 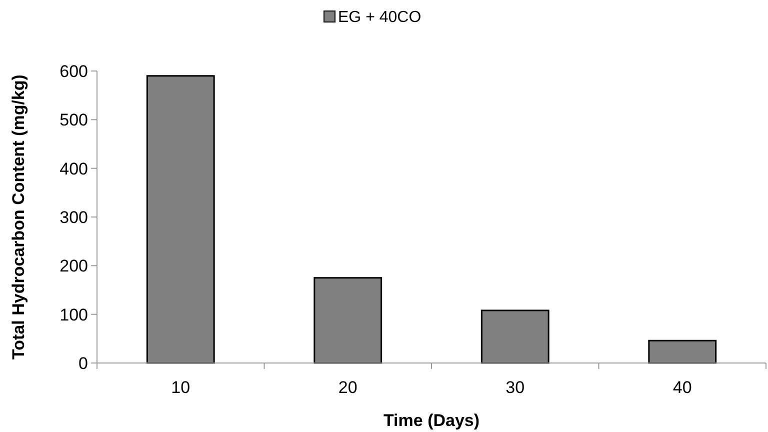 What do you see at coordinates (83, 363) in the screenshot?
I see `y-tick-label: 0` at bounding box center [83, 363].